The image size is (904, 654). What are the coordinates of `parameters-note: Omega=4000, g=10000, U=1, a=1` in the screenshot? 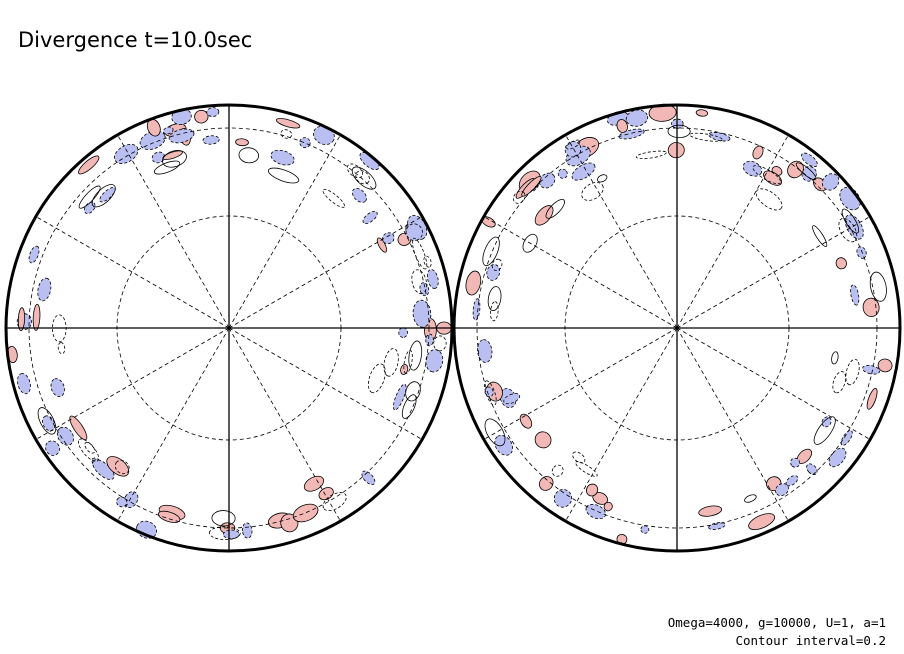 It's located at (777, 622).